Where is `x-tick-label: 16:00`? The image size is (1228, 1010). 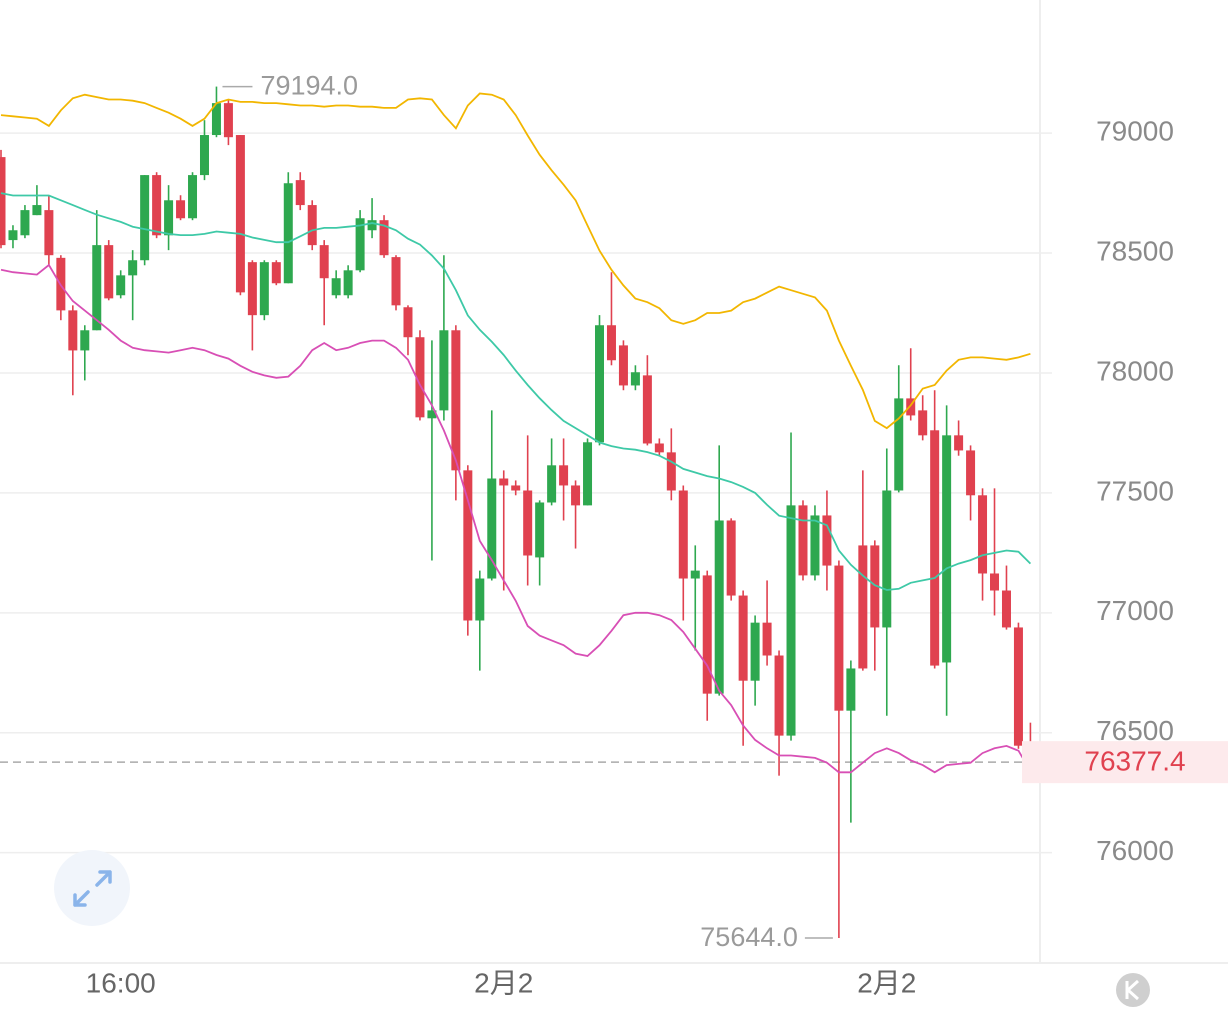
x-tick-label: 16:00 is located at coordinates (121, 982).